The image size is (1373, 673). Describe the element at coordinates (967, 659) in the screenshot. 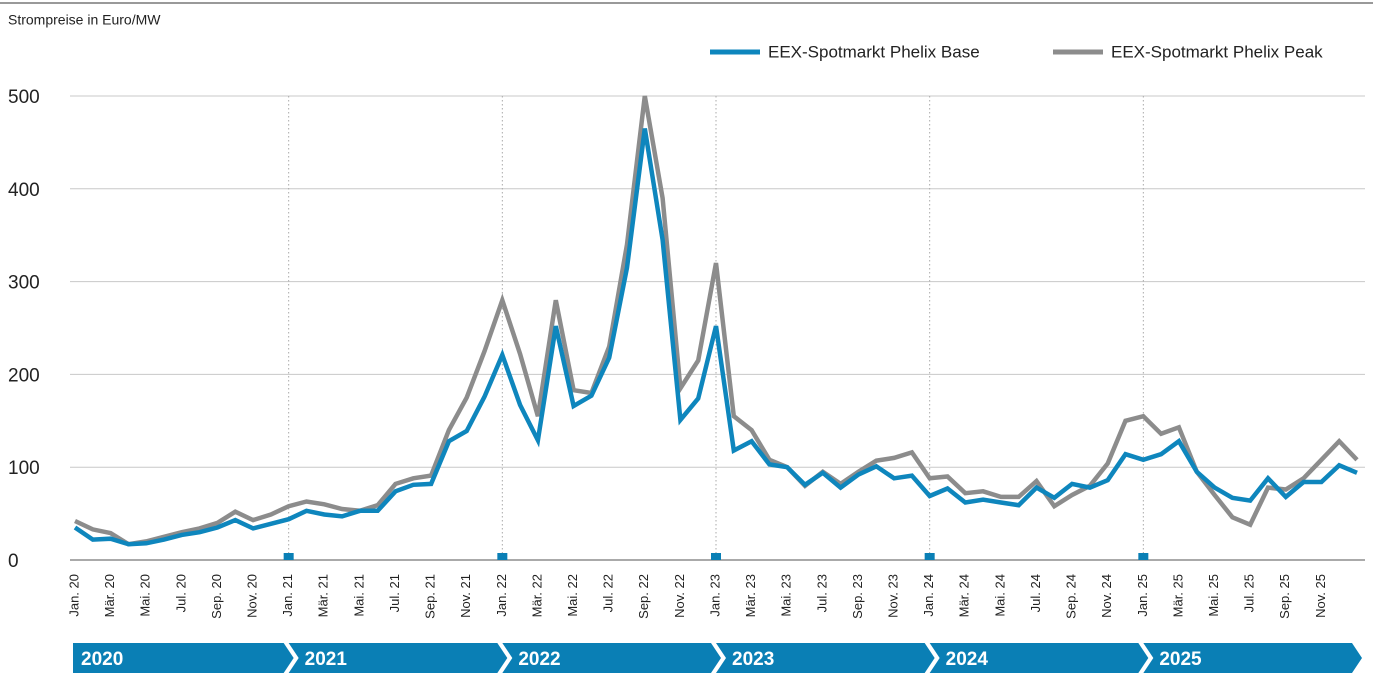

I see `period-label: 2024` at that location.